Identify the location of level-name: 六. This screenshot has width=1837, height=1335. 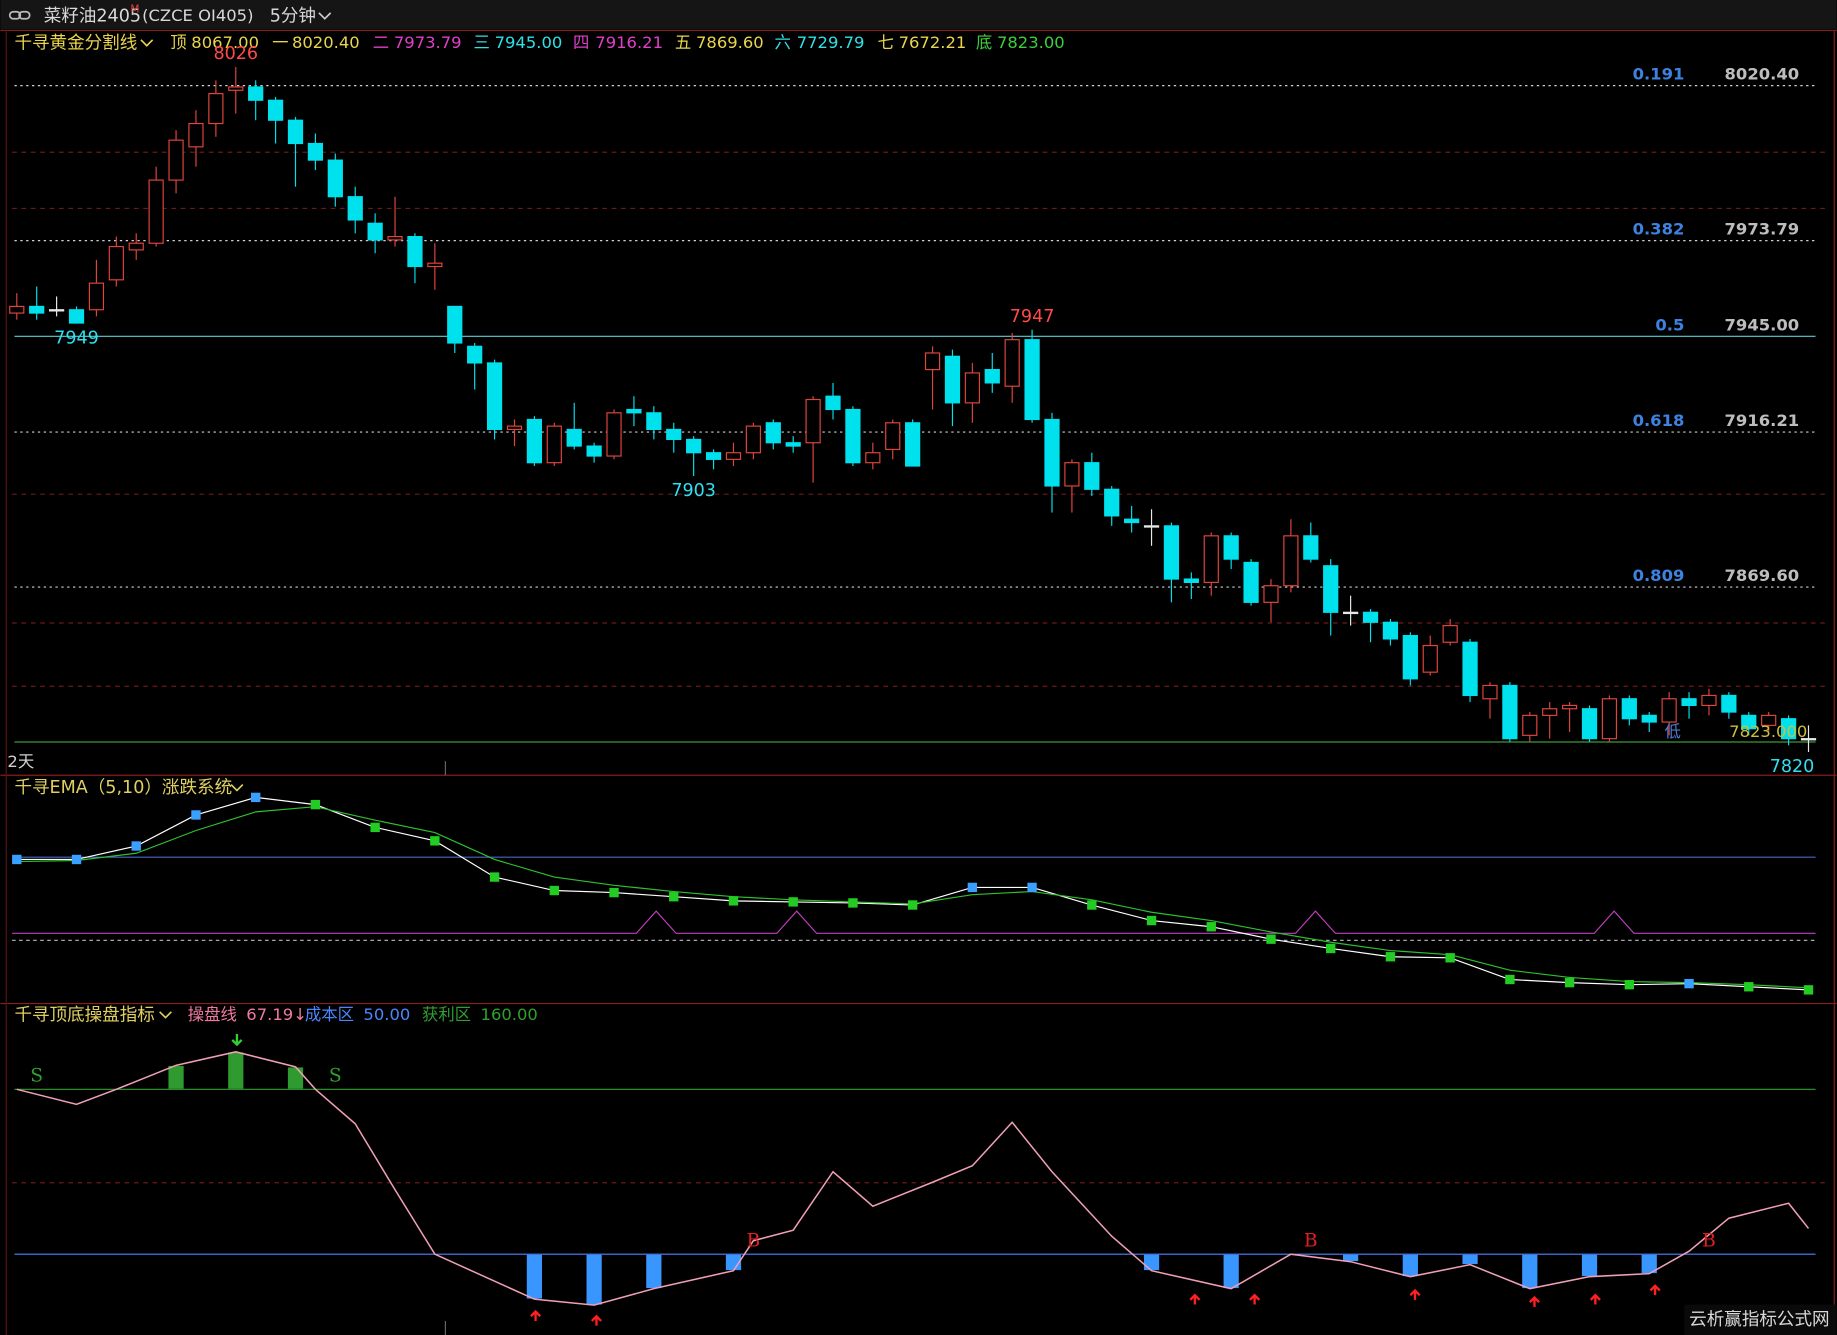
(782, 42).